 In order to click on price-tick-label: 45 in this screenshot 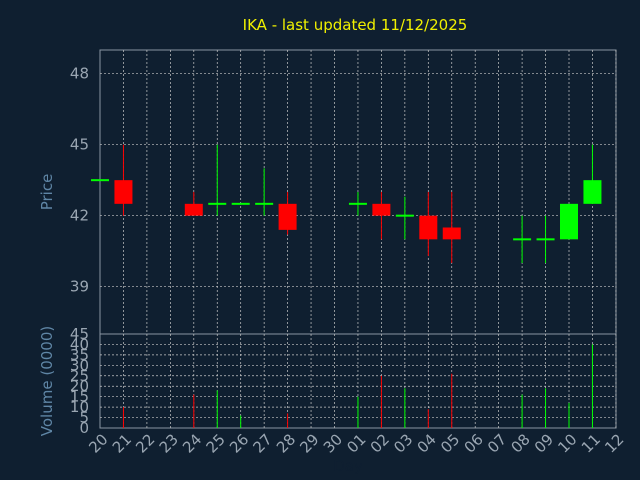, I will do `click(79, 145)`.